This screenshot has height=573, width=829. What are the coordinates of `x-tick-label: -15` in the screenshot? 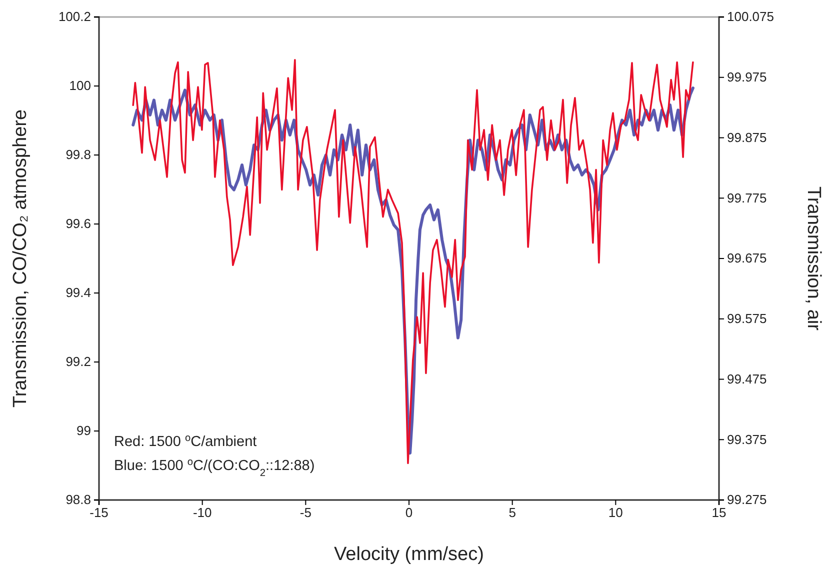 It's located at (99, 512).